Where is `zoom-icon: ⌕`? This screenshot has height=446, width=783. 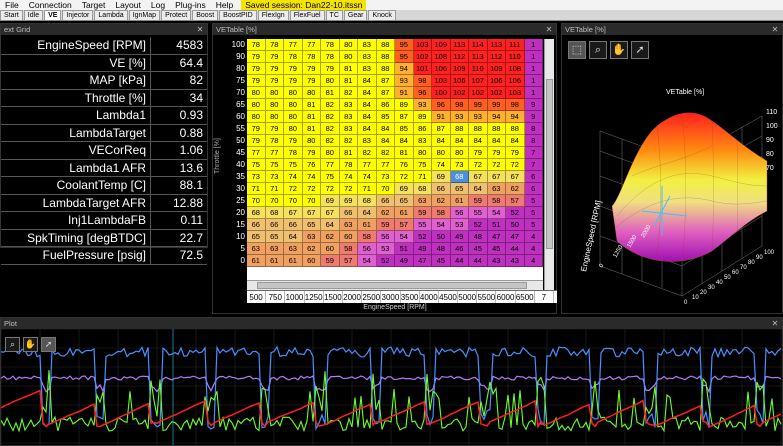
zoom-icon: ⌕ is located at coordinates (598, 50).